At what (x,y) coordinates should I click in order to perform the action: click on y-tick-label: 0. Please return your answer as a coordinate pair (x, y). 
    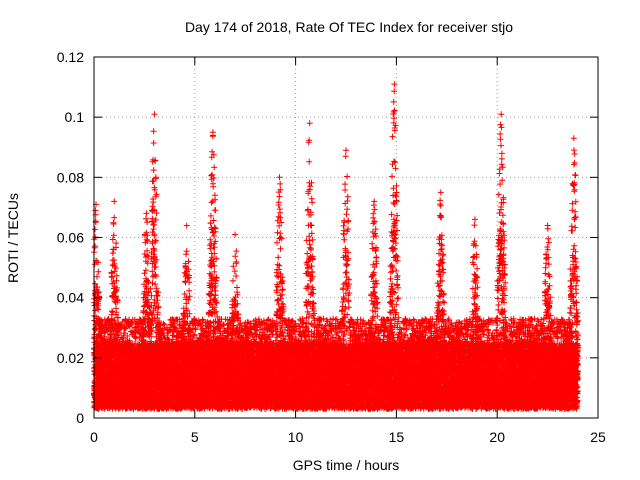
    Looking at the image, I should click on (80, 418).